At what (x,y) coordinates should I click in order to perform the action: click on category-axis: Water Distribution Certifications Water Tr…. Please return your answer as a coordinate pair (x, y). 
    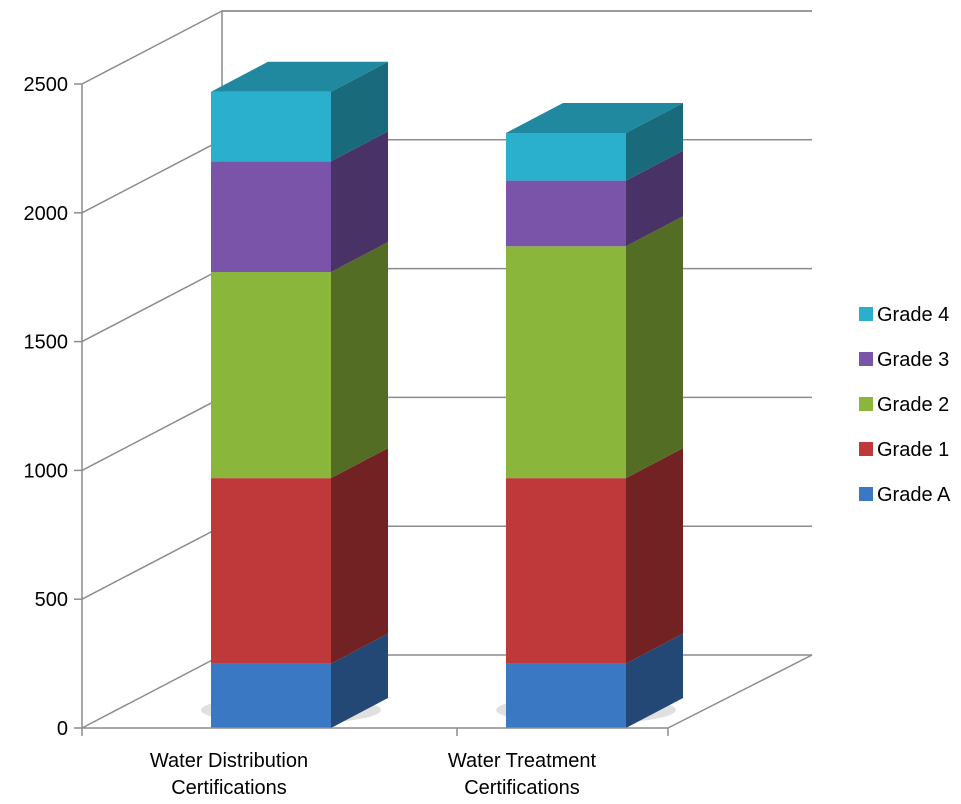
    Looking at the image, I should click on (375, 763).